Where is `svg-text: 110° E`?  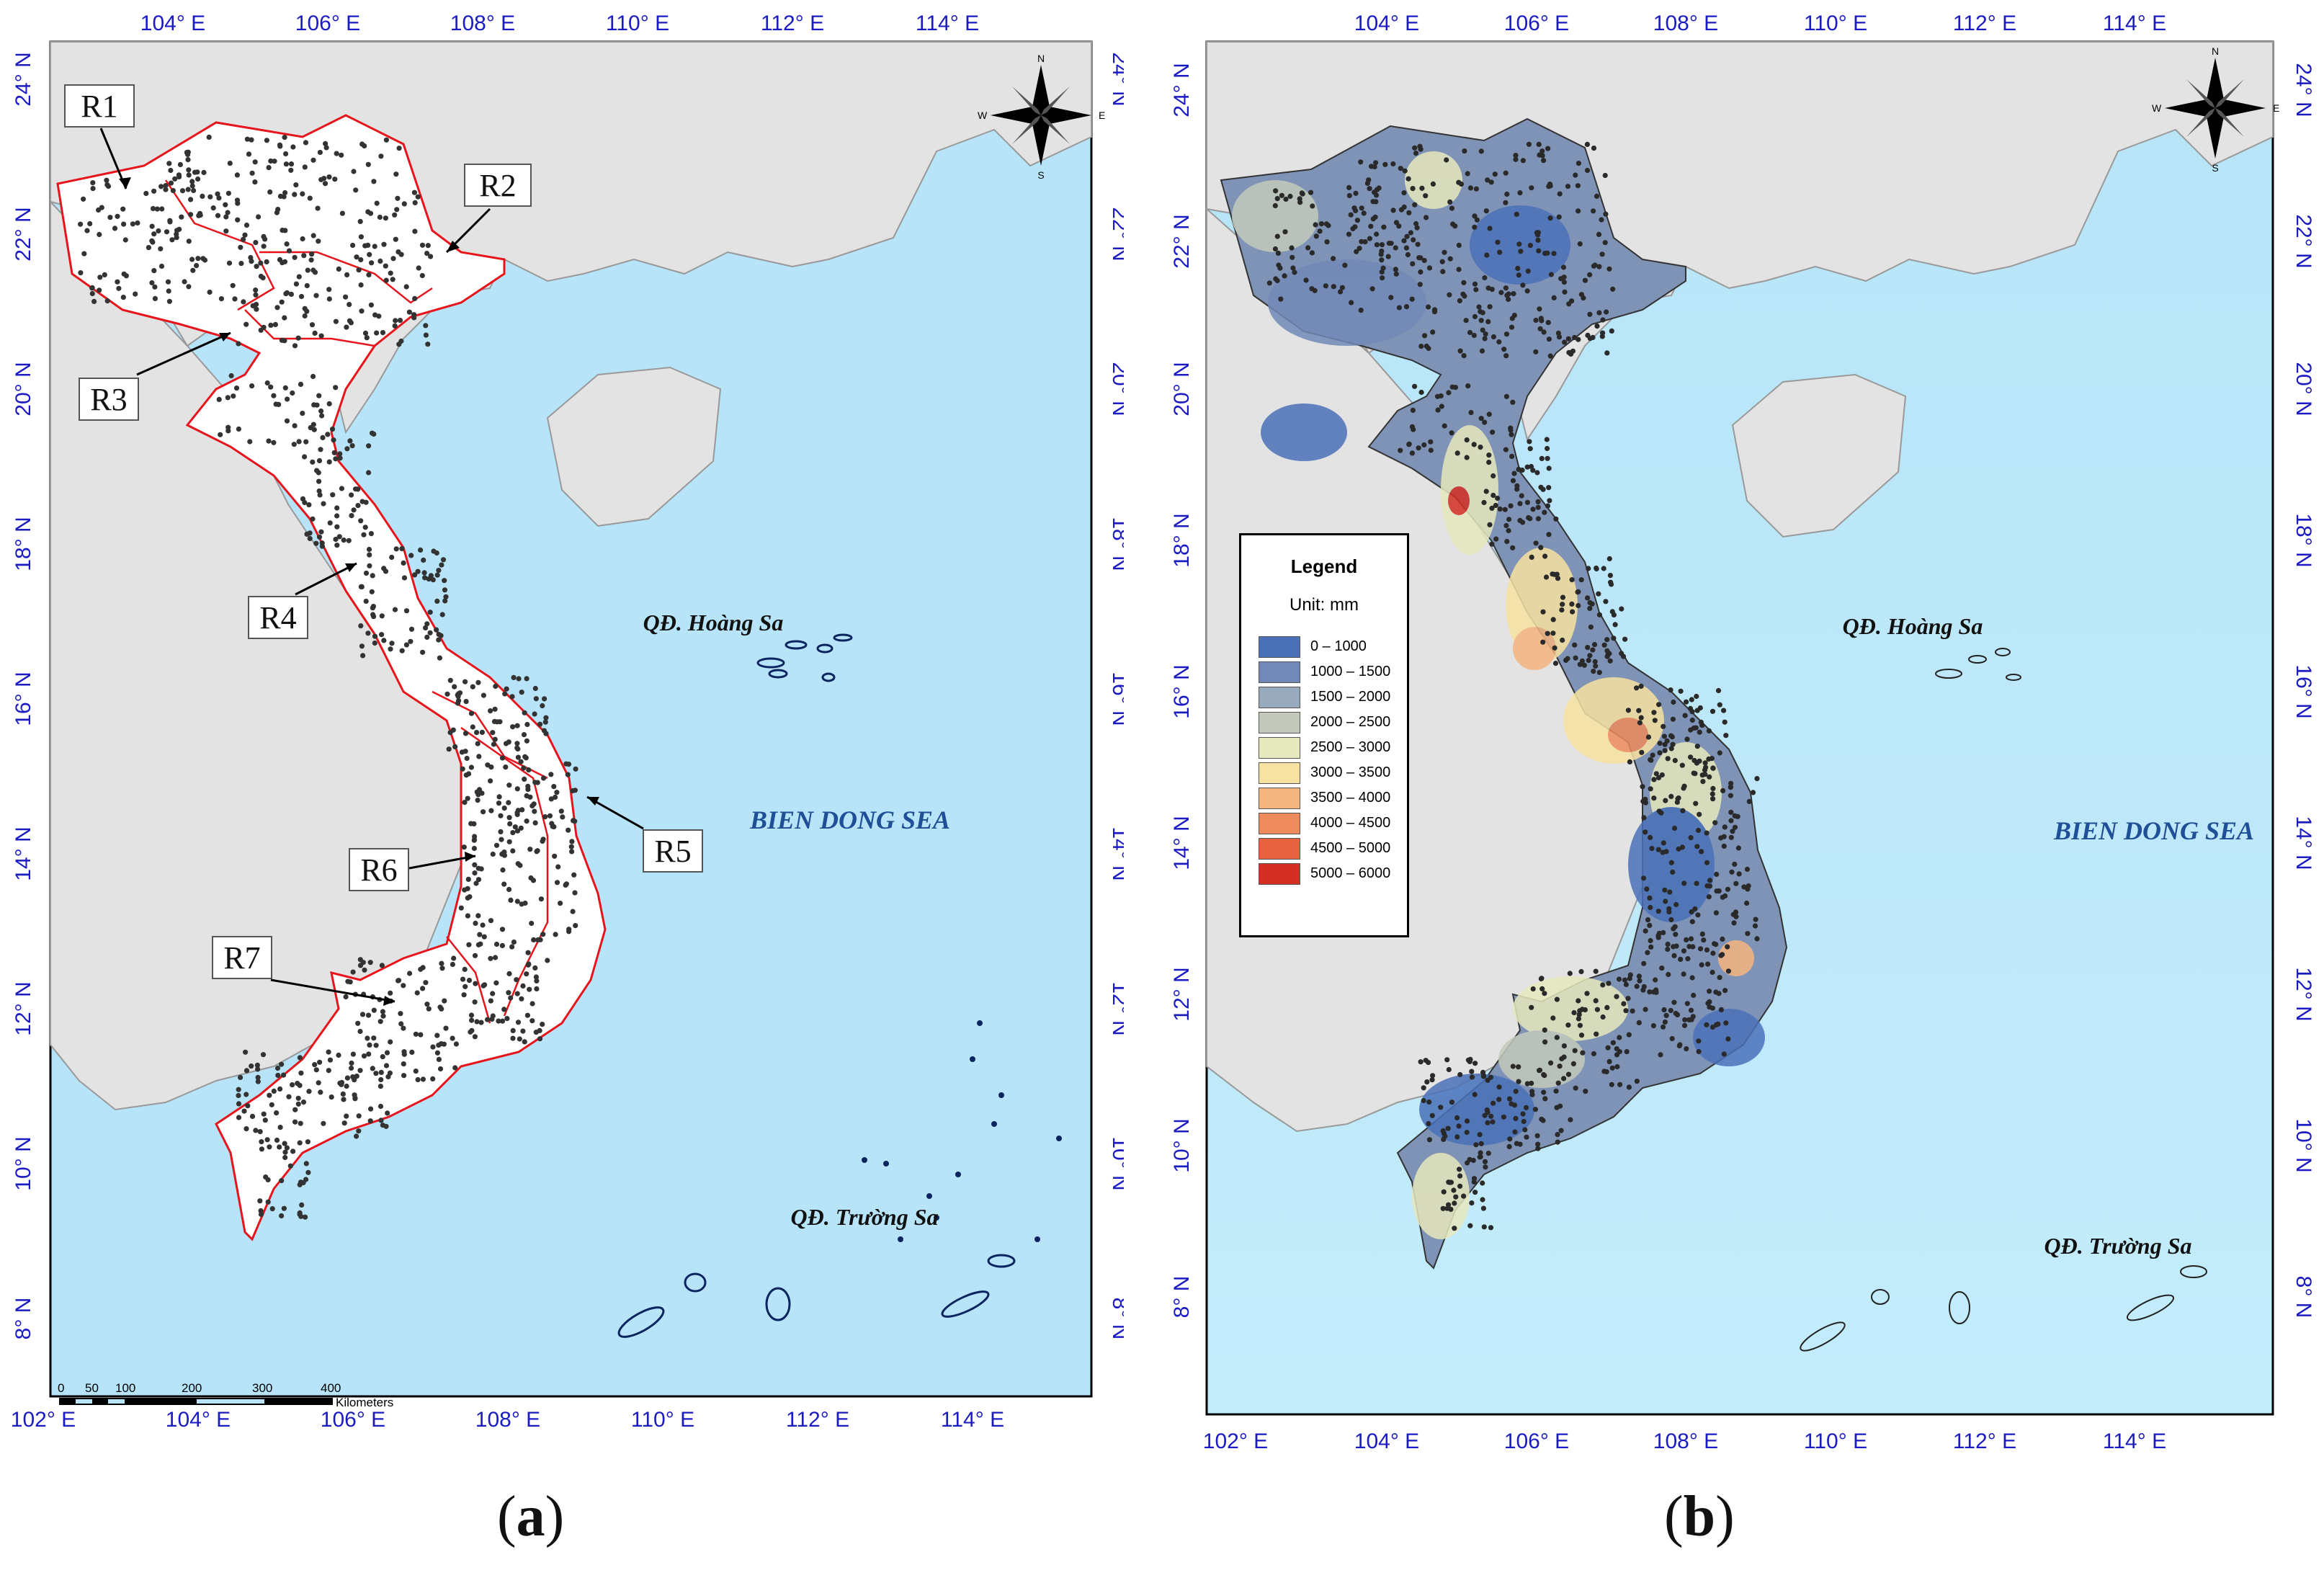
svg-text: 110° E is located at coordinates (1835, 23).